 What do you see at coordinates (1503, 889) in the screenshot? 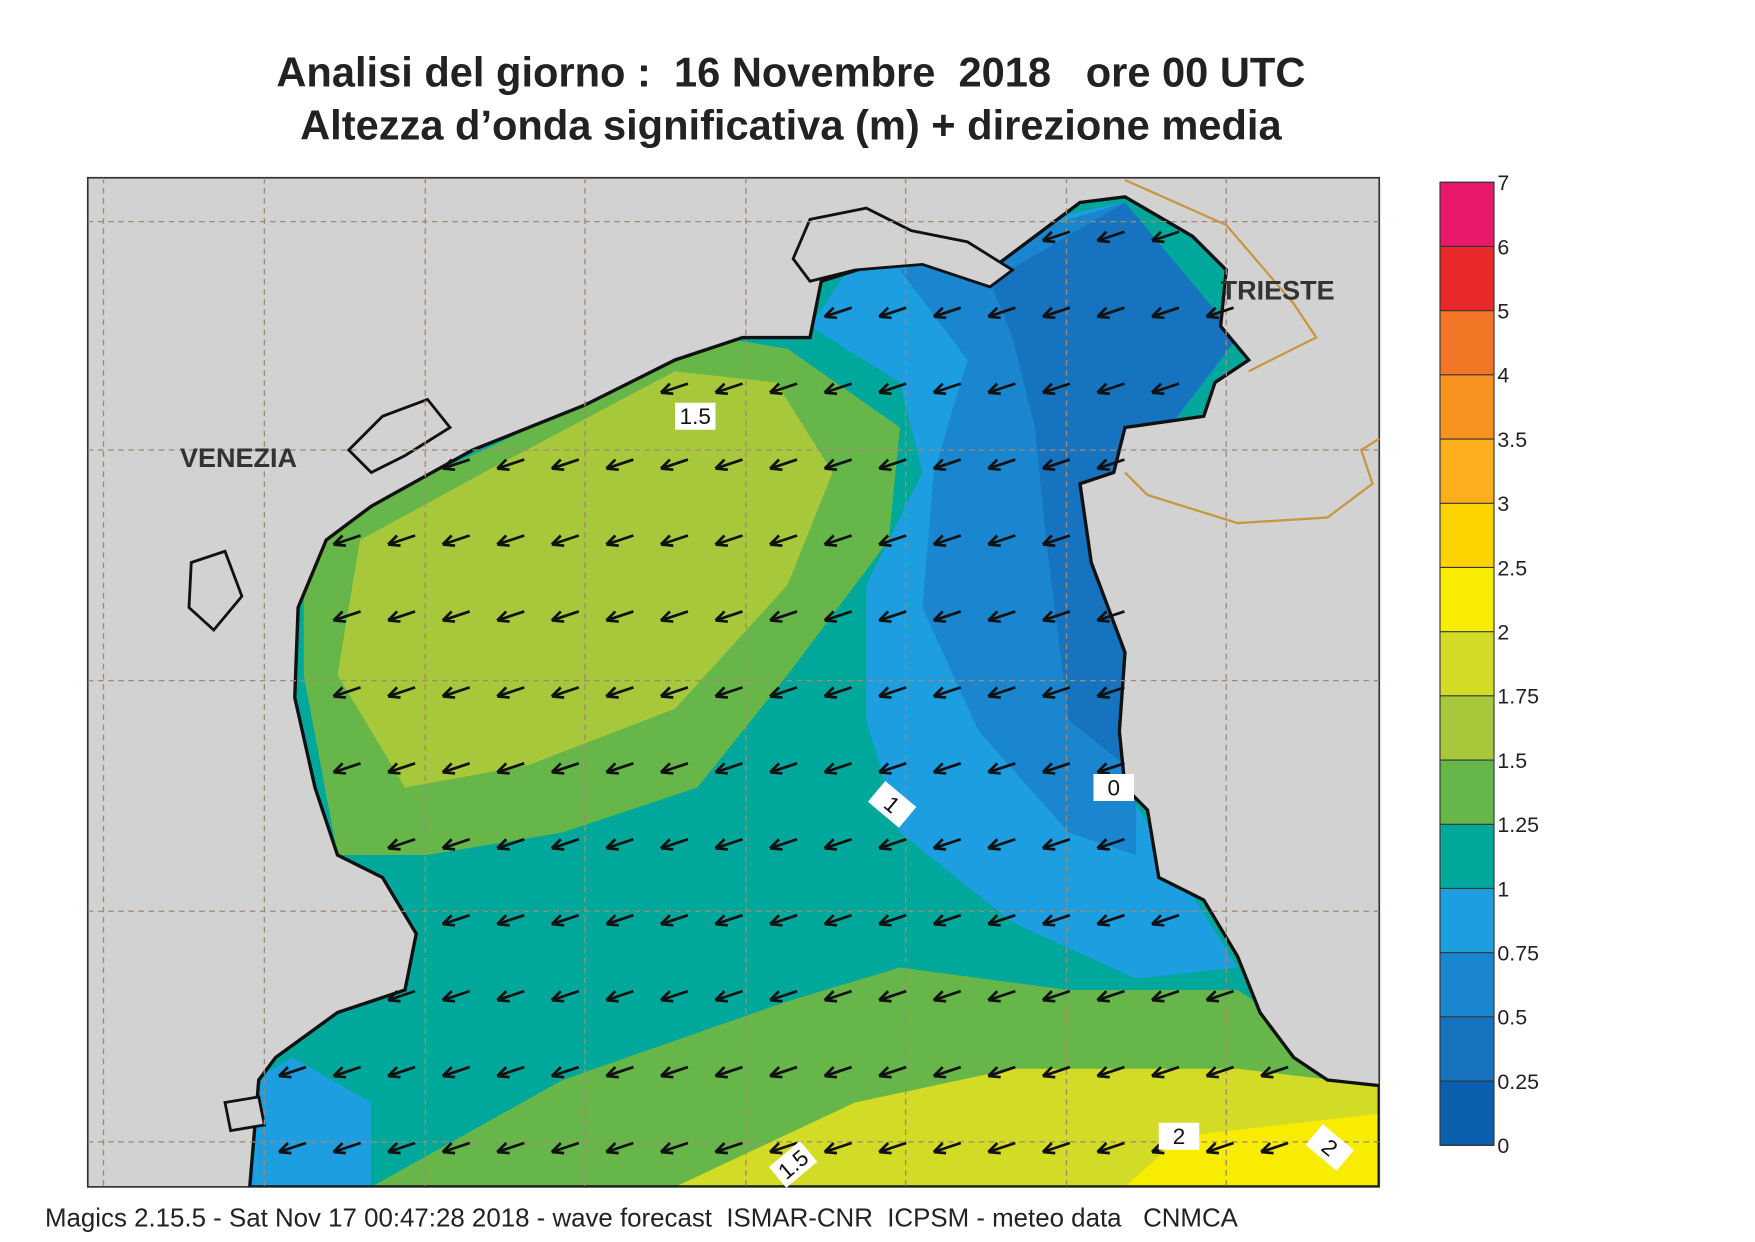
I see `colorbar-label: 1` at bounding box center [1503, 889].